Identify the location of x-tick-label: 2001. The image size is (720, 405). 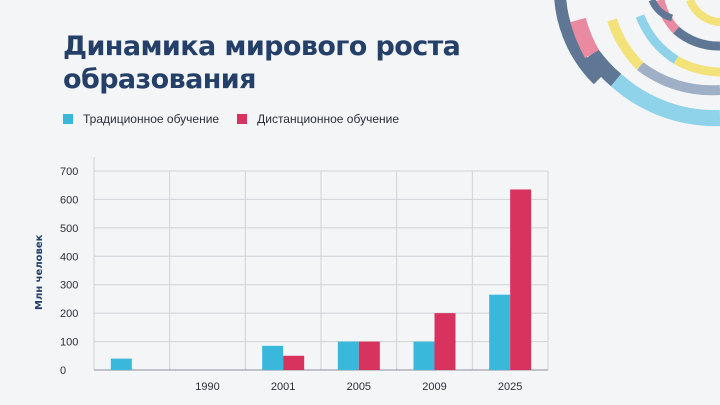
(283, 387).